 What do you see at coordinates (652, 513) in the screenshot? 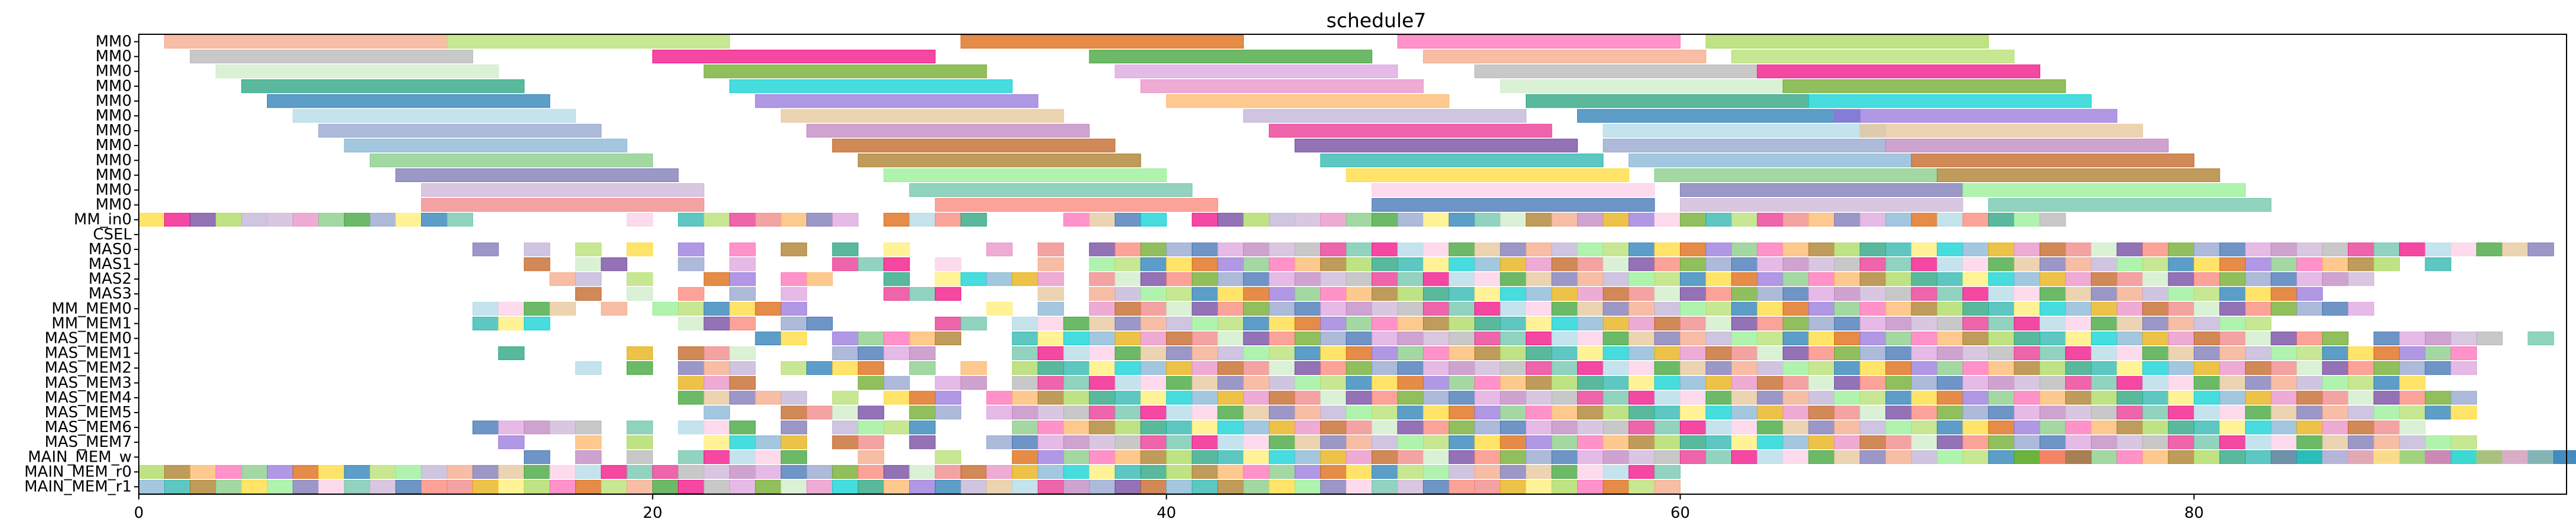
I see `x-tick-label: 20` at bounding box center [652, 513].